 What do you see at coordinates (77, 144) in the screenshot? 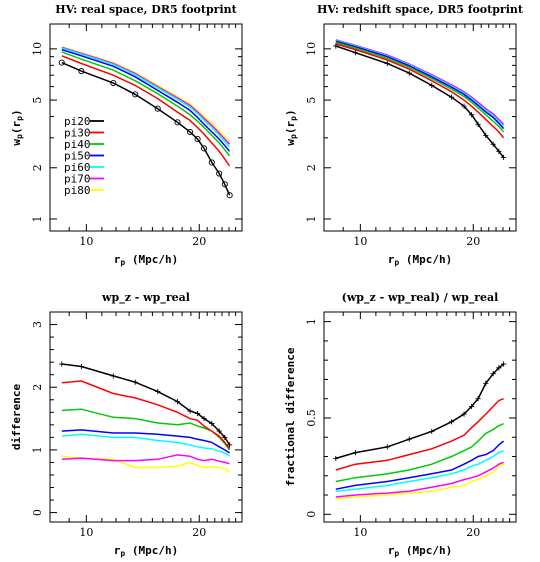
I see `rs-legend-label-pi40: pi40` at bounding box center [77, 144].